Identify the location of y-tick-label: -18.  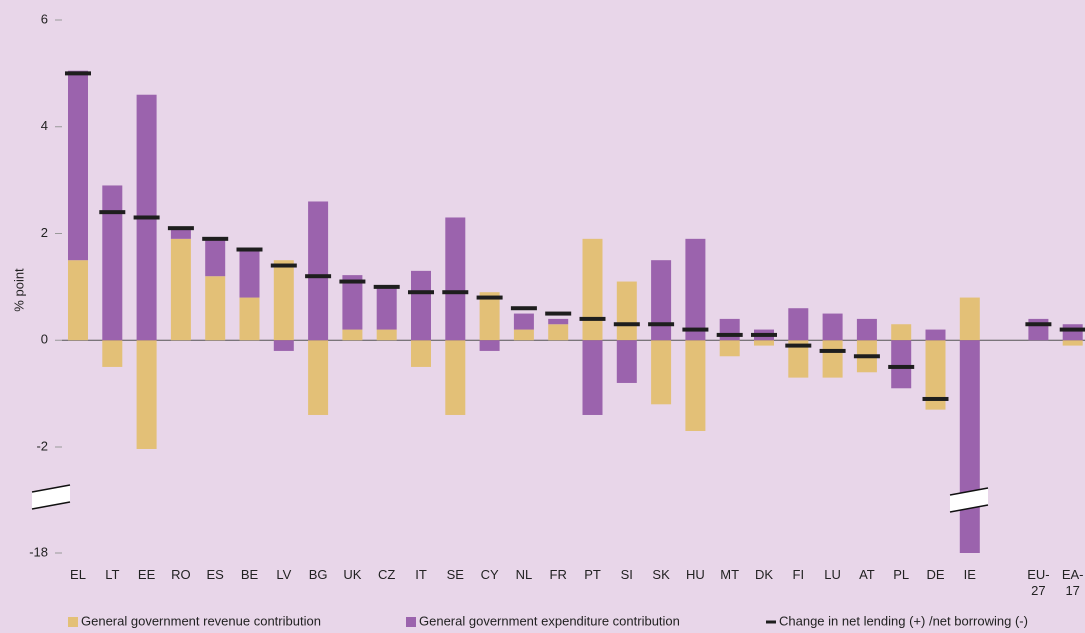
(38, 551).